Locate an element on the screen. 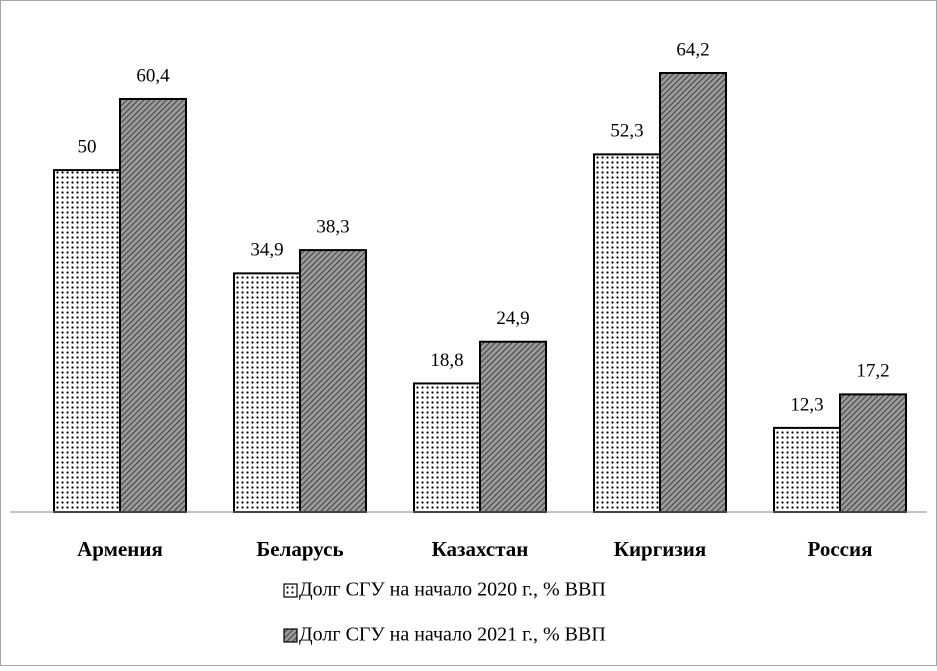 The image size is (937, 671). data-label: 50 is located at coordinates (87, 146).